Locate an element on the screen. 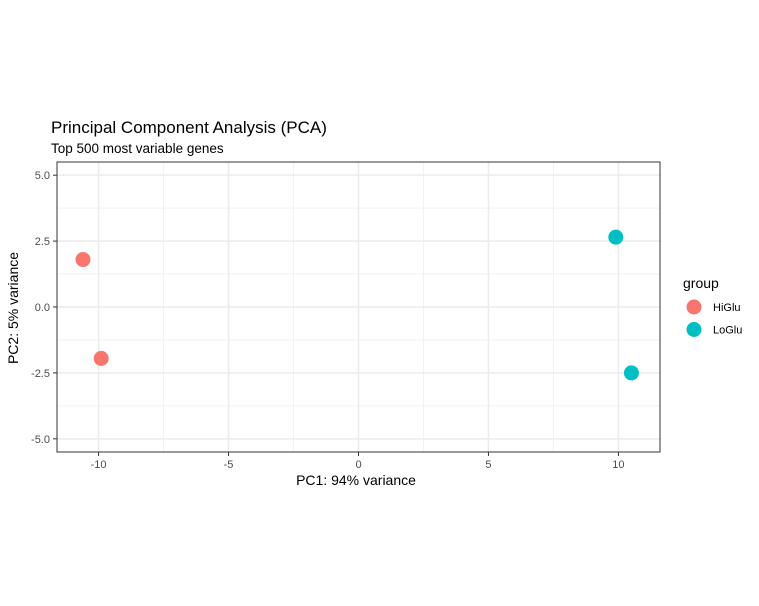 The width and height of the screenshot is (759, 606). y-tick-label: 0.0 is located at coordinates (42, 308).